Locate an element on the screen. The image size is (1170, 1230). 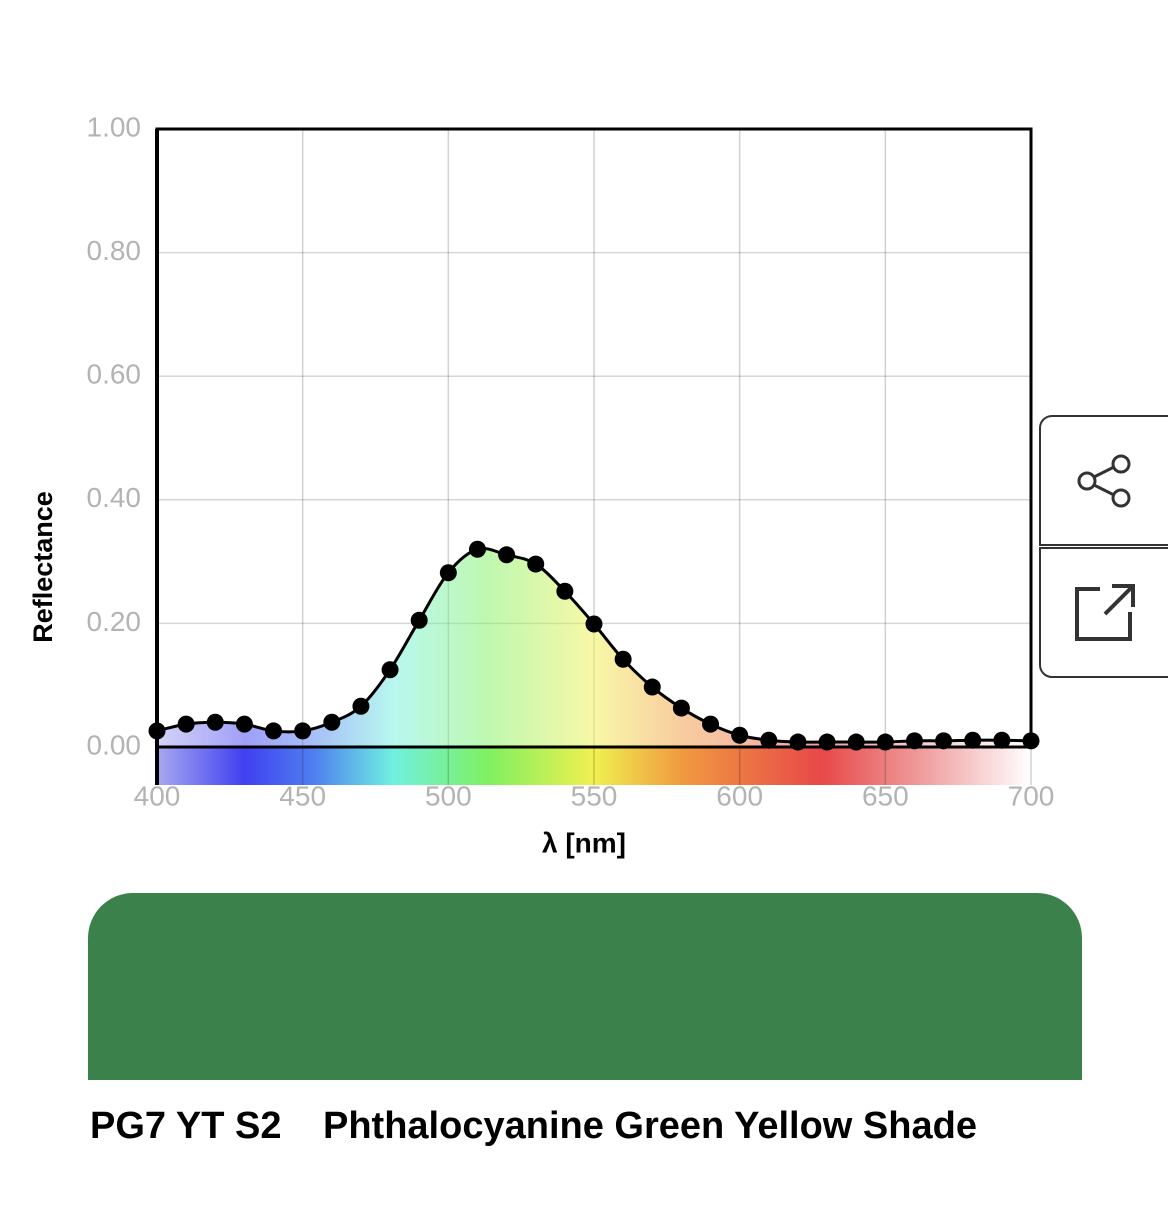
x-tick-label: 550 is located at coordinates (594, 795).